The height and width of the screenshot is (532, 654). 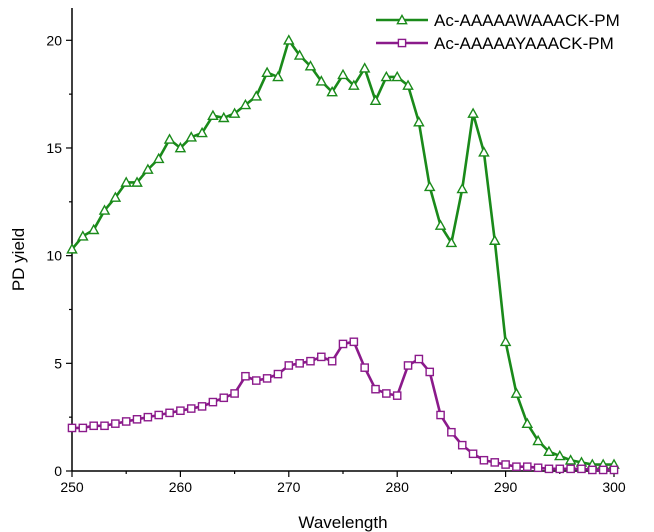 I want to click on y-tick-label: 10, so click(x=54, y=256).